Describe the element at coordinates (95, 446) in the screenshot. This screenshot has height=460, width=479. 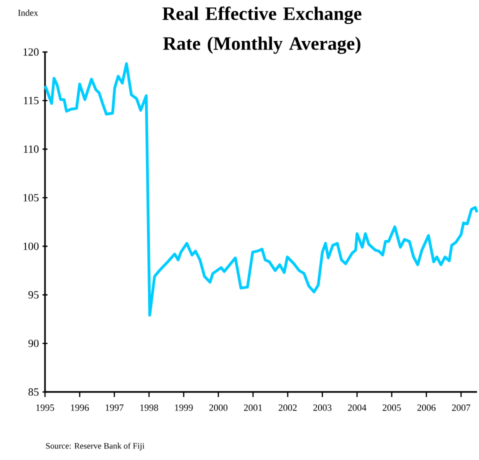
I see `source-note: Source: Reserve Bank of Fiji` at that location.